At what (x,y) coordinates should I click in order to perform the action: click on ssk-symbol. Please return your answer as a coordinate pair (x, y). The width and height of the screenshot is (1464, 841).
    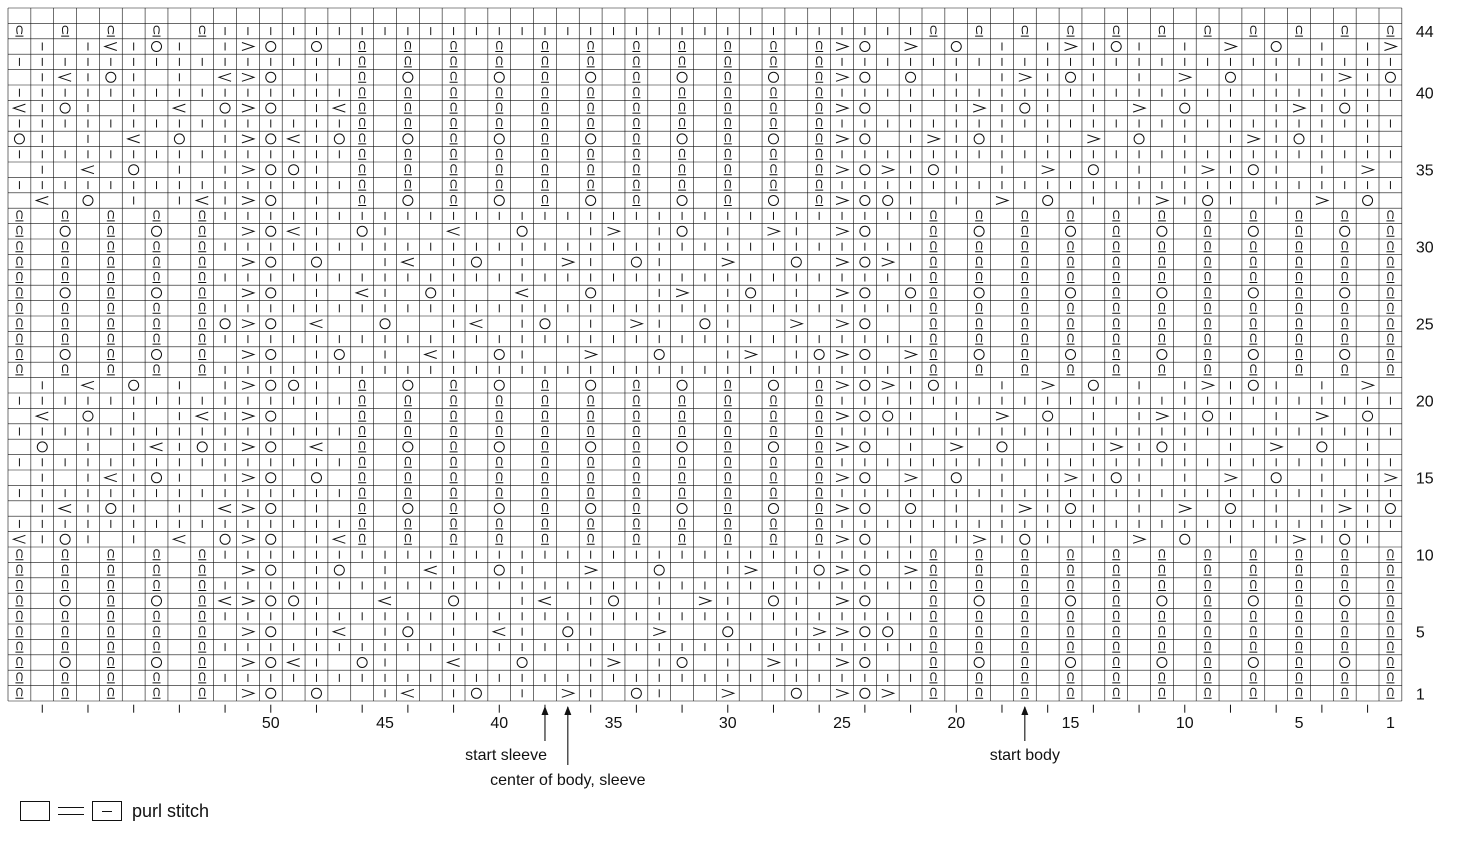
    Looking at the image, I should click on (201, 416).